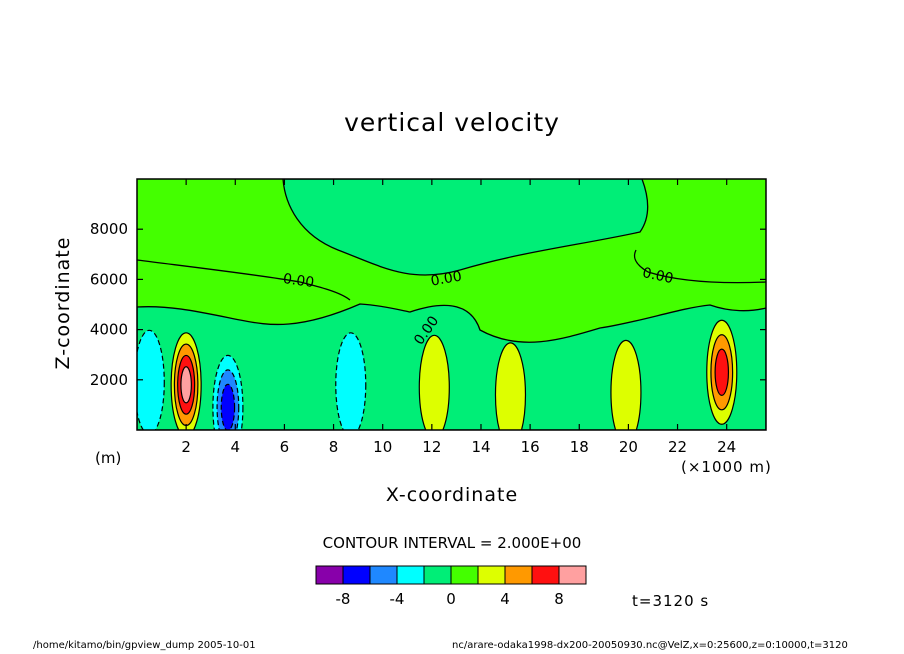 Image resolution: width=904 pixels, height=654 pixels. What do you see at coordinates (334, 447) in the screenshot?
I see `x-tick-label: 8` at bounding box center [334, 447].